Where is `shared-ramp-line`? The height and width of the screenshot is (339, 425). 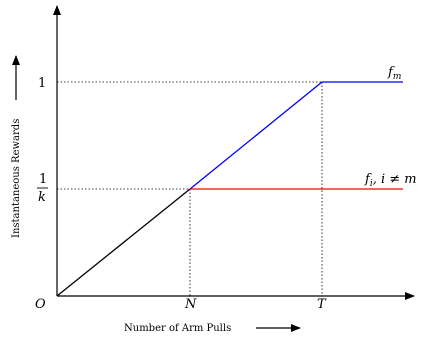
shared-ramp-line is located at coordinates (123, 242).